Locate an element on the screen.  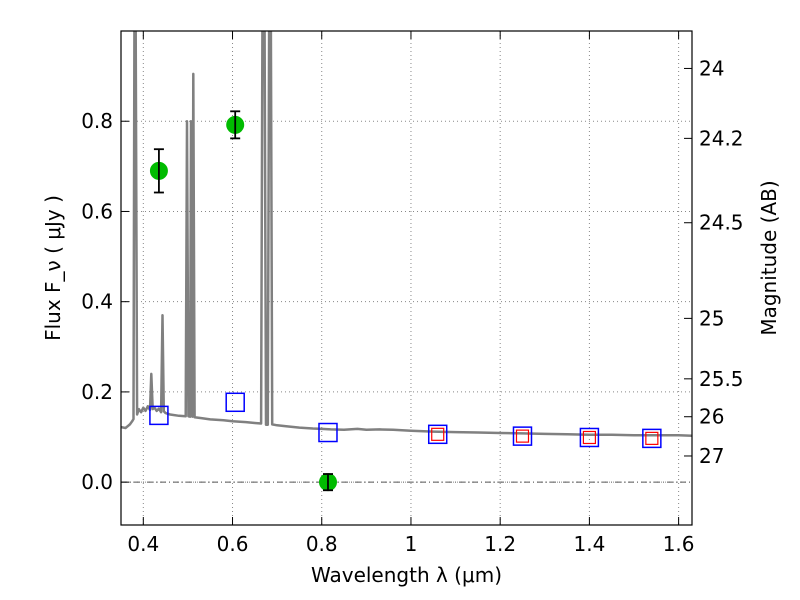
x-tick-label: 1.4 is located at coordinates (589, 544).